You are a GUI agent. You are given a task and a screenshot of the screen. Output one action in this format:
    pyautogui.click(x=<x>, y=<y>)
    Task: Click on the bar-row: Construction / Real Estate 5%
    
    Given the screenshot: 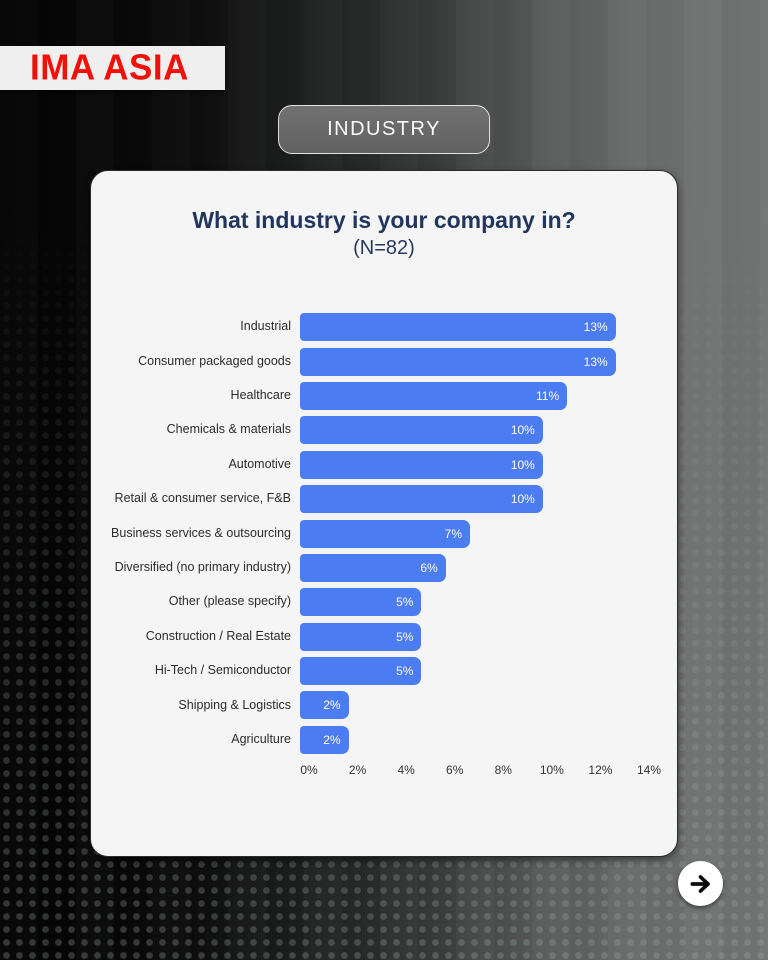 What is the action you would take?
    pyautogui.click(x=384, y=637)
    